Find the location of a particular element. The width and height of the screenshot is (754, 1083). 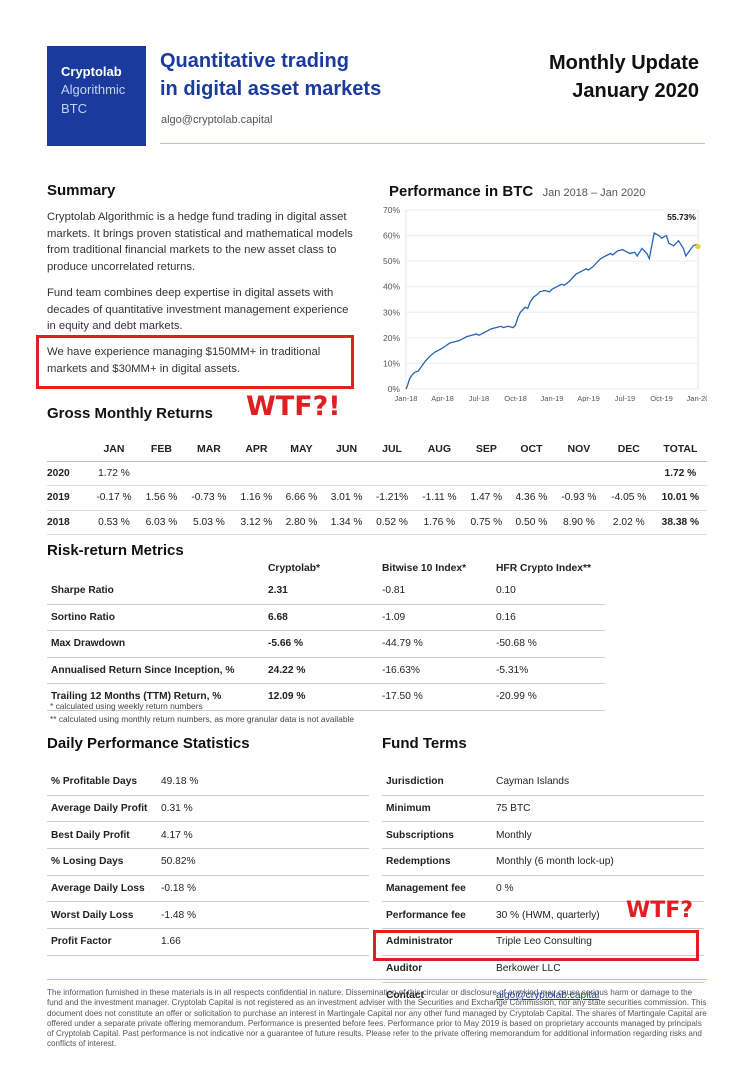

risk-return-col-header: Cryptolab* is located at coordinates (294, 568).